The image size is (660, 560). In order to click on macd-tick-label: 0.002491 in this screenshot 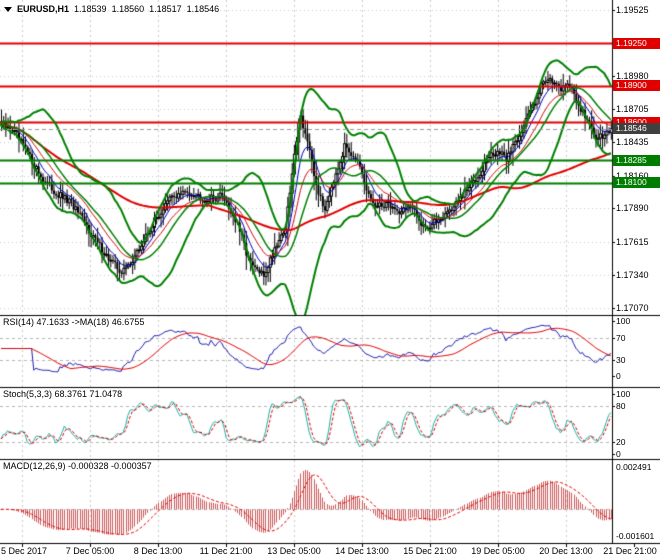, I will do `click(634, 467)`.